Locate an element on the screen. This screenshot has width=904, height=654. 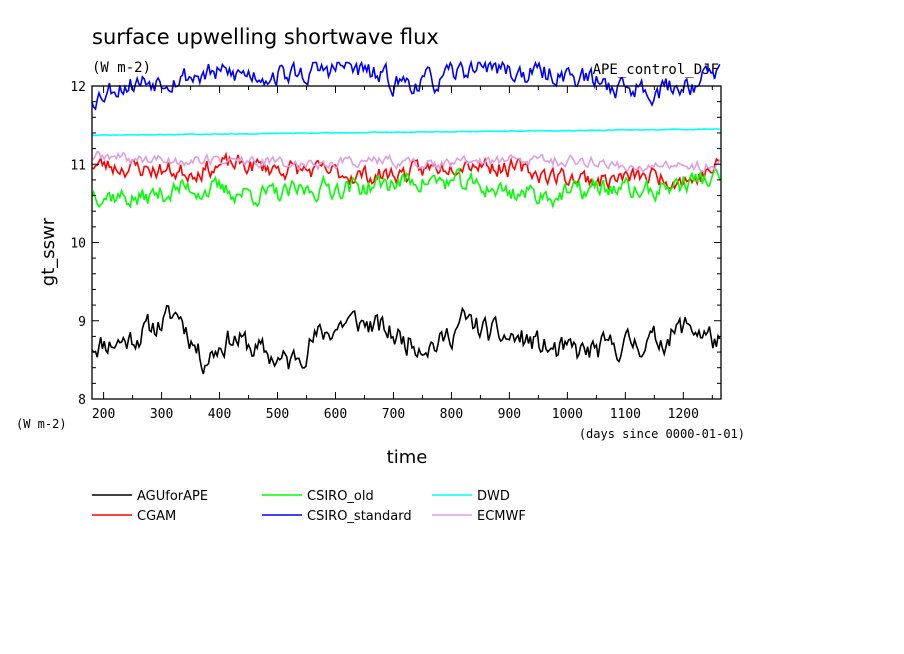
x-axis-label: time is located at coordinates (407, 457).